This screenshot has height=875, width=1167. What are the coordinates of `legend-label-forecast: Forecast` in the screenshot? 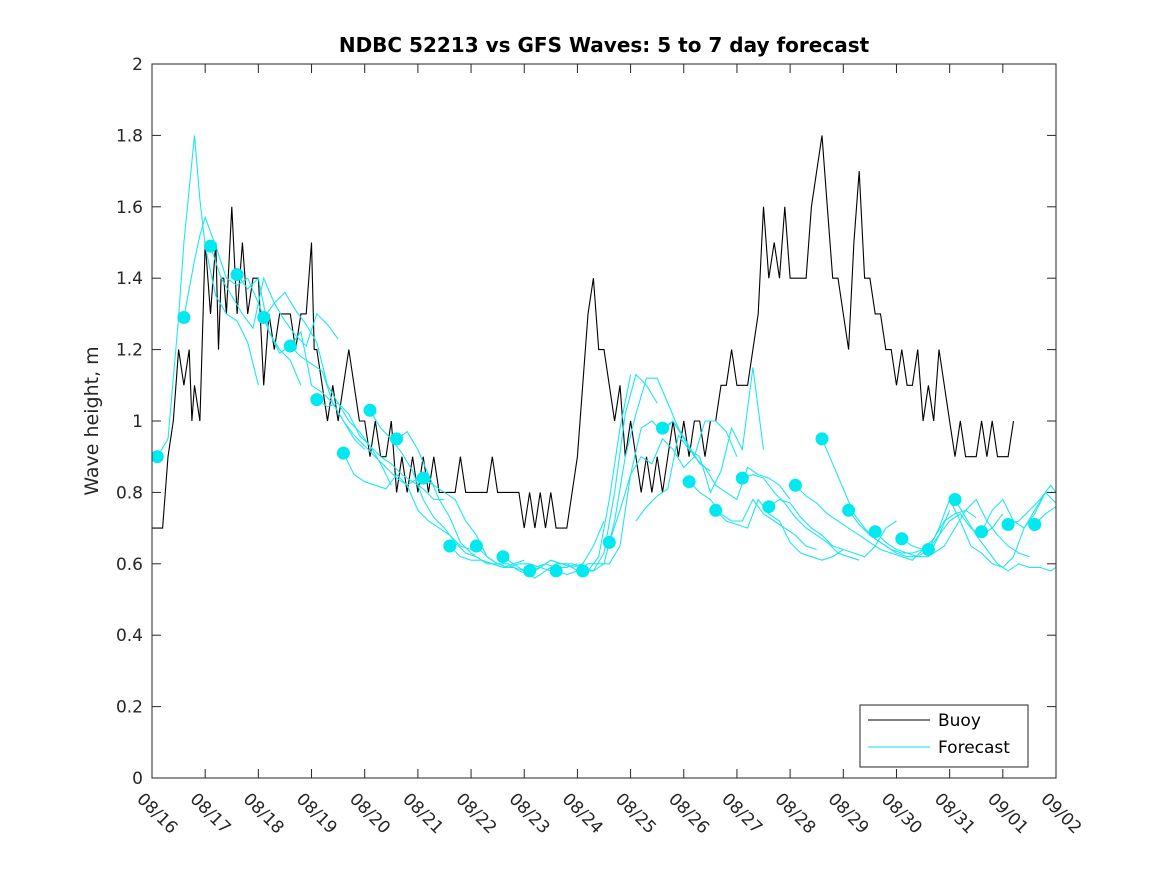 It's located at (974, 748).